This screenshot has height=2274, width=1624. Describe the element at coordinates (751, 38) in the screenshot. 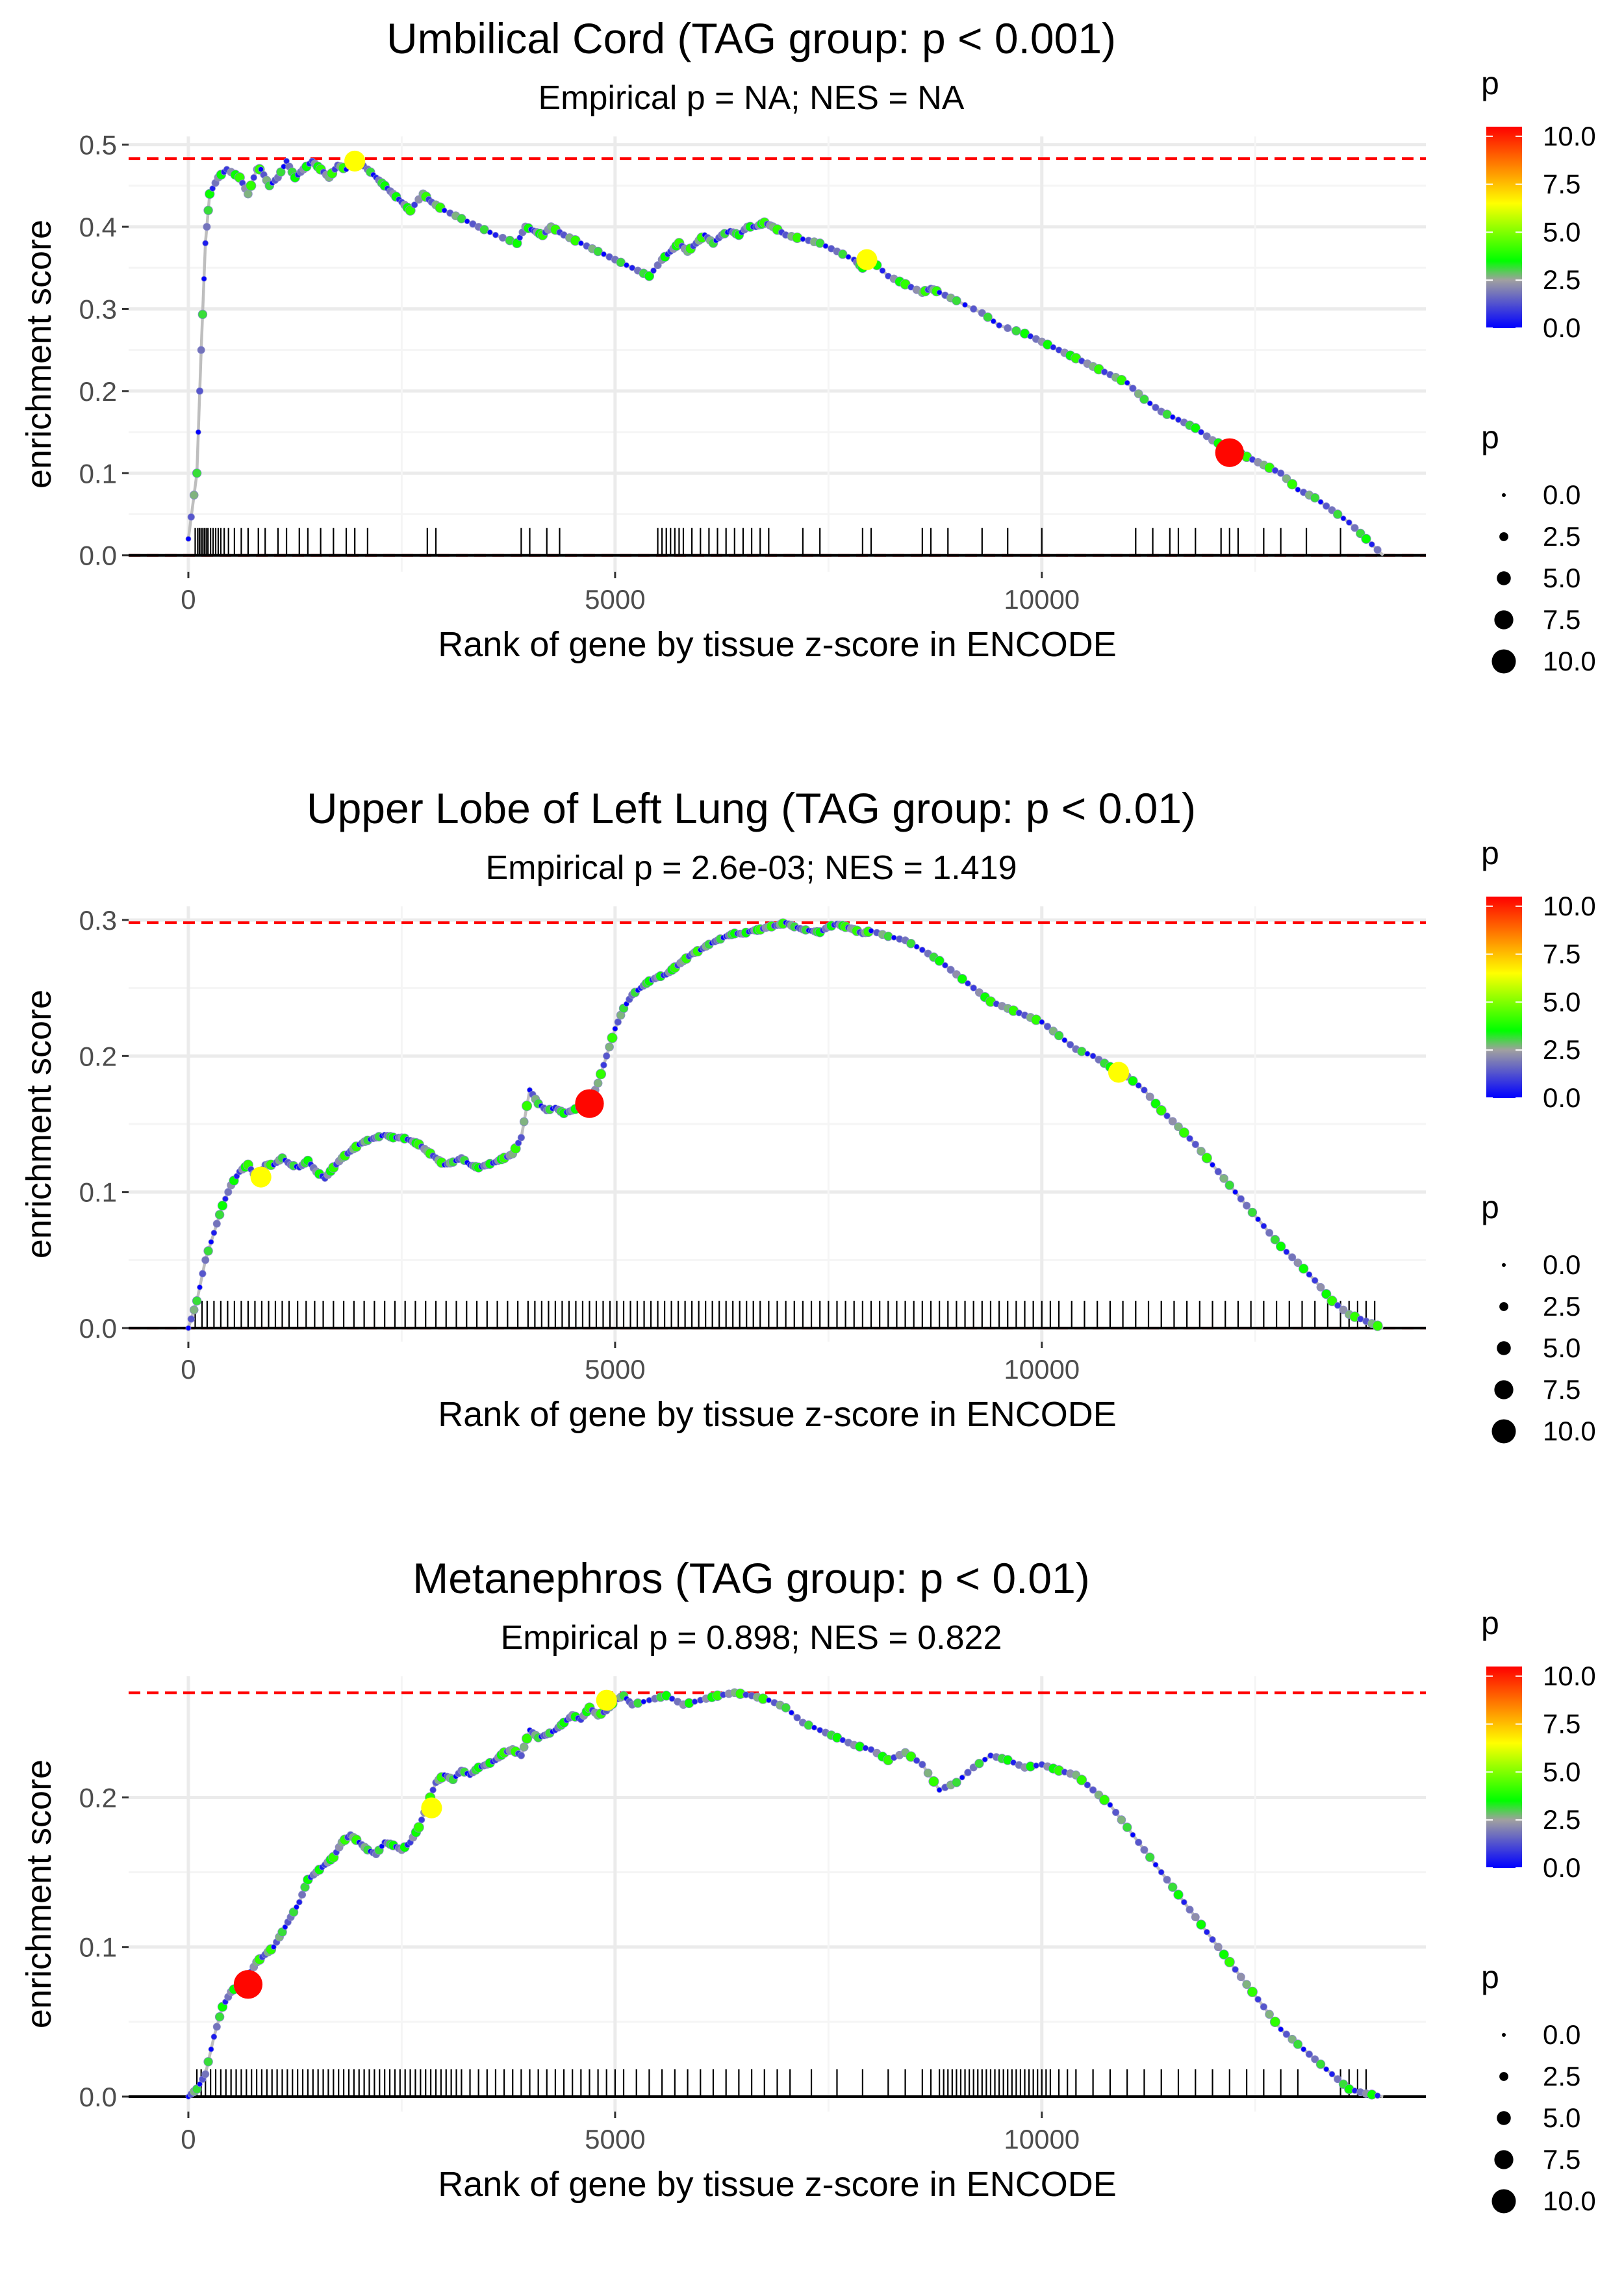

I see `chart-title: Umbilical Cord (TAG group: p < 0.001)` at that location.